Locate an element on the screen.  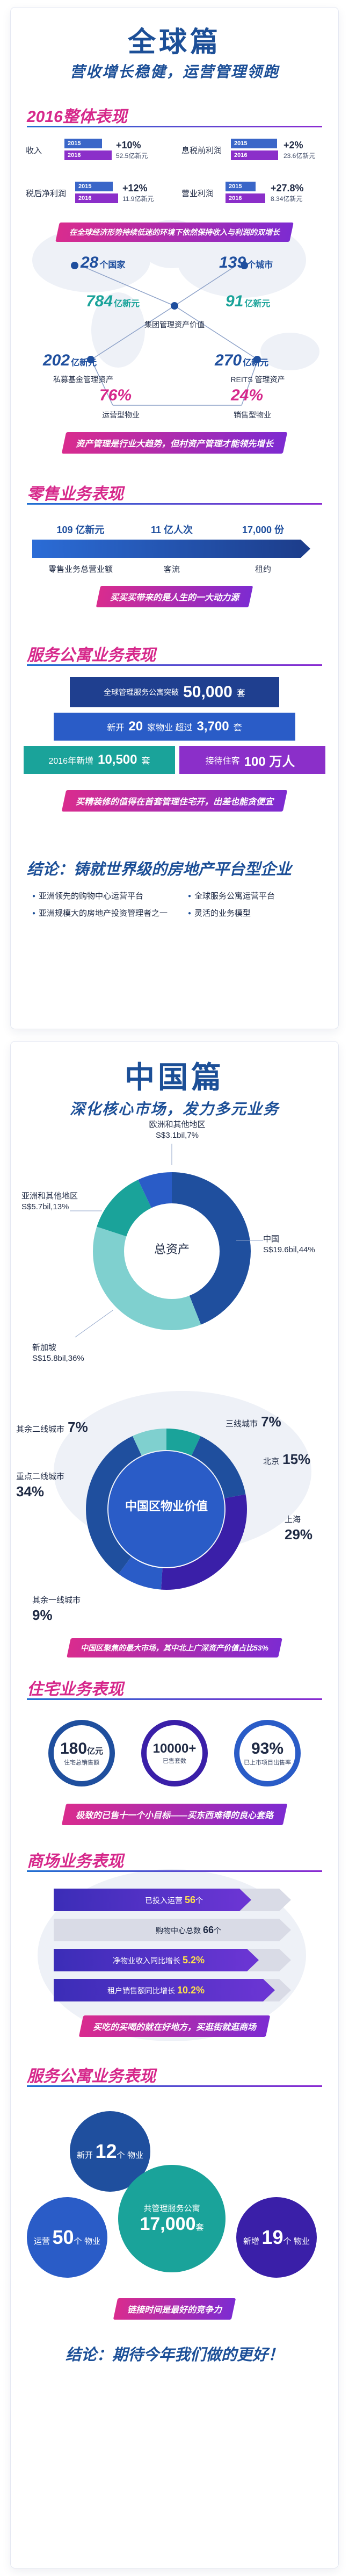
metric-label: 收入 is located at coordinates (34, 150).